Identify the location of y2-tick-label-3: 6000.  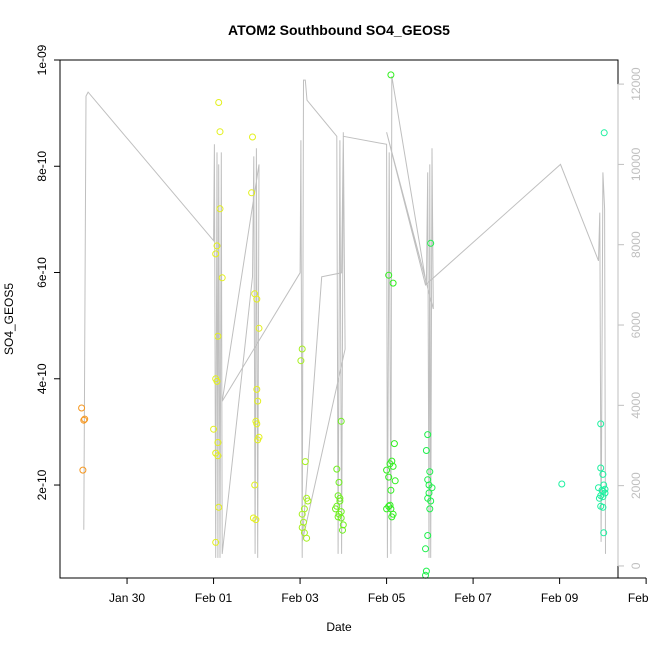
(636, 324).